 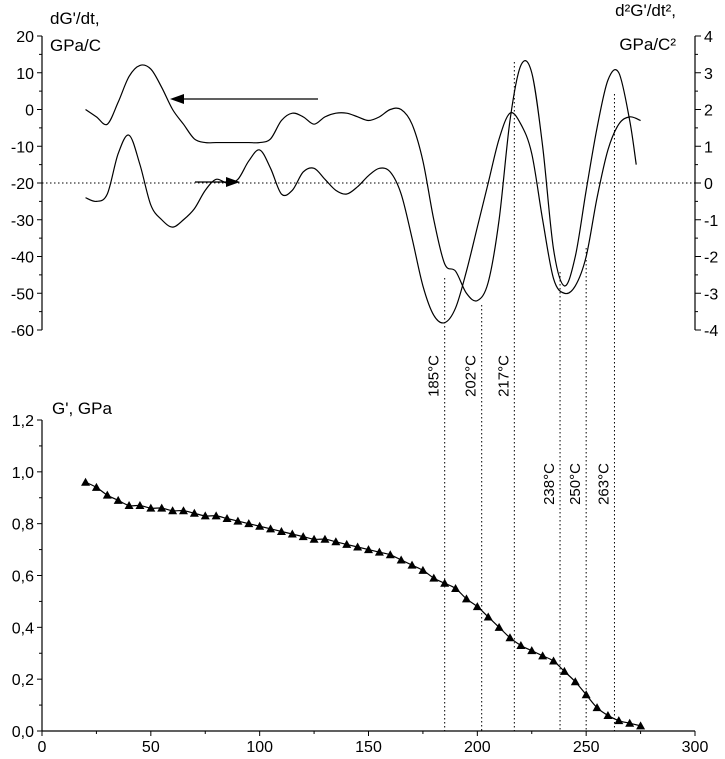 I want to click on top-right-ticks: 4 3 2 1 0 -1 -2 -3 -4, so click(x=706, y=184).